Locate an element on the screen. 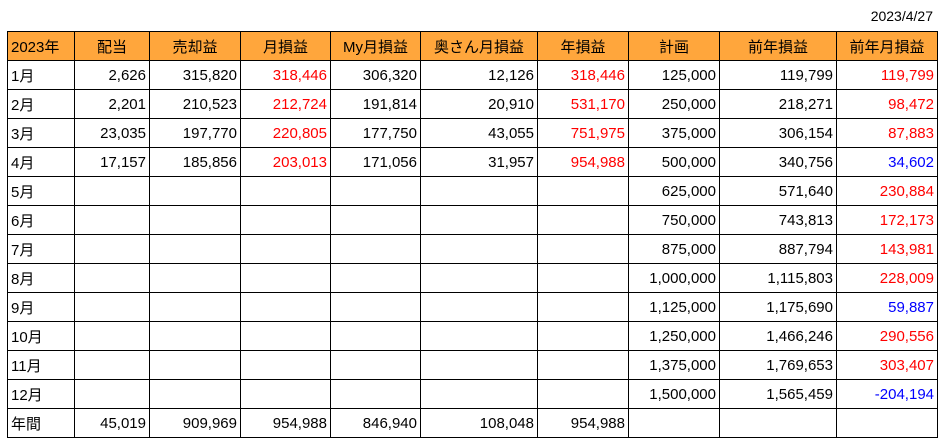  cell-wife-monthly-profit: 12,126 is located at coordinates (479, 75).